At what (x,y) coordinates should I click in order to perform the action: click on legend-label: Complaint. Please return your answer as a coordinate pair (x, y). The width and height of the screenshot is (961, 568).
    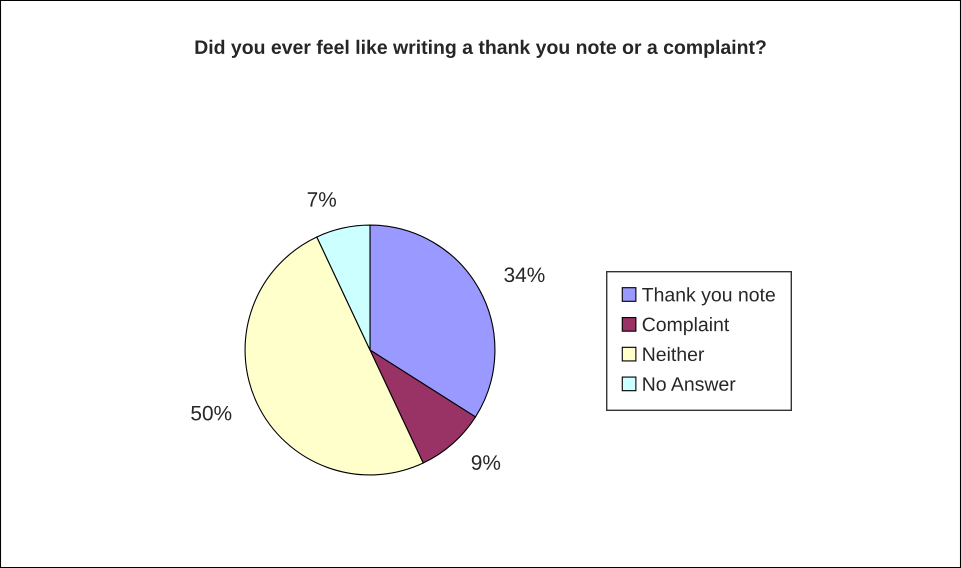
    Looking at the image, I should click on (686, 326).